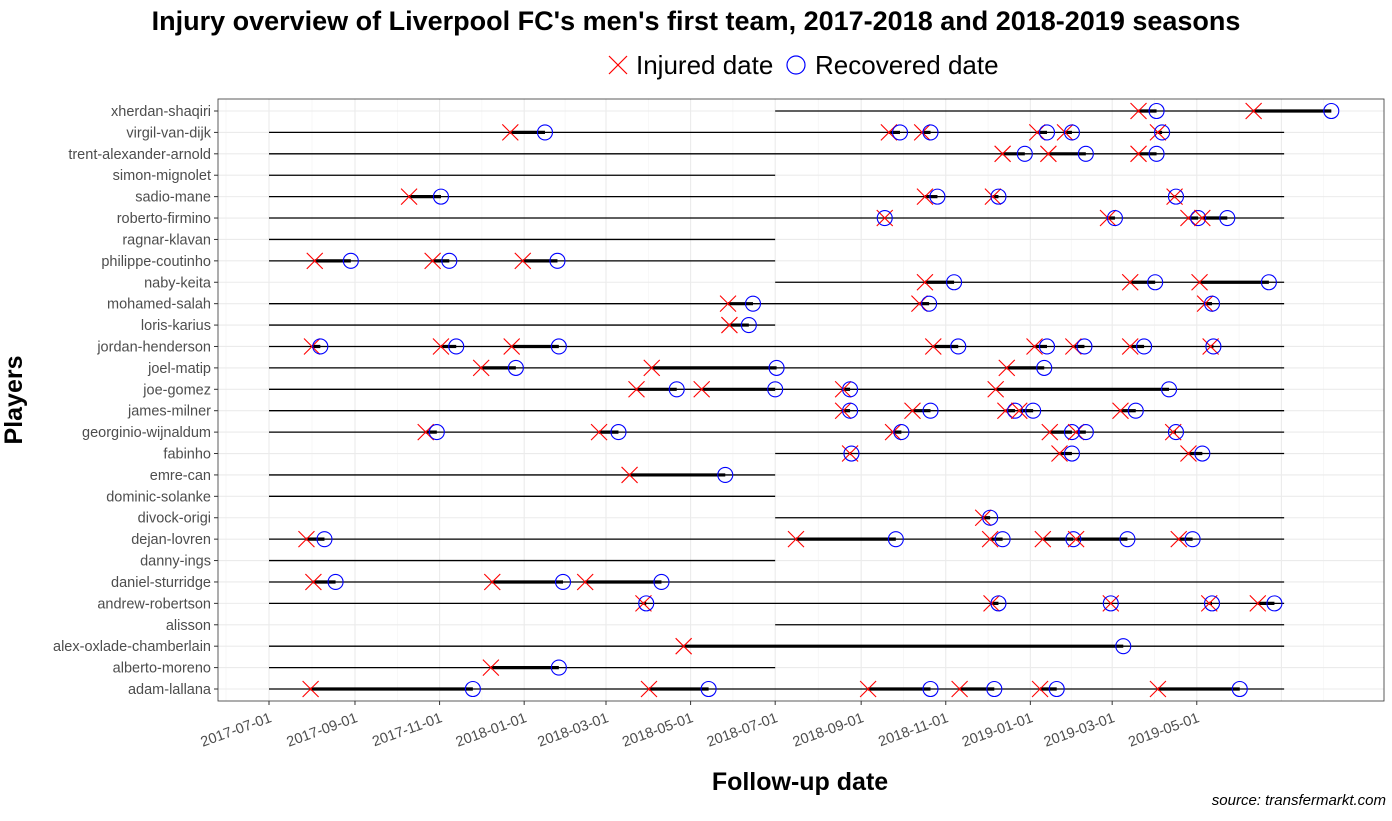 The height and width of the screenshot is (821, 1392). I want to click on y-tick-label: alex-oxlade-chamberlain, so click(132, 647).